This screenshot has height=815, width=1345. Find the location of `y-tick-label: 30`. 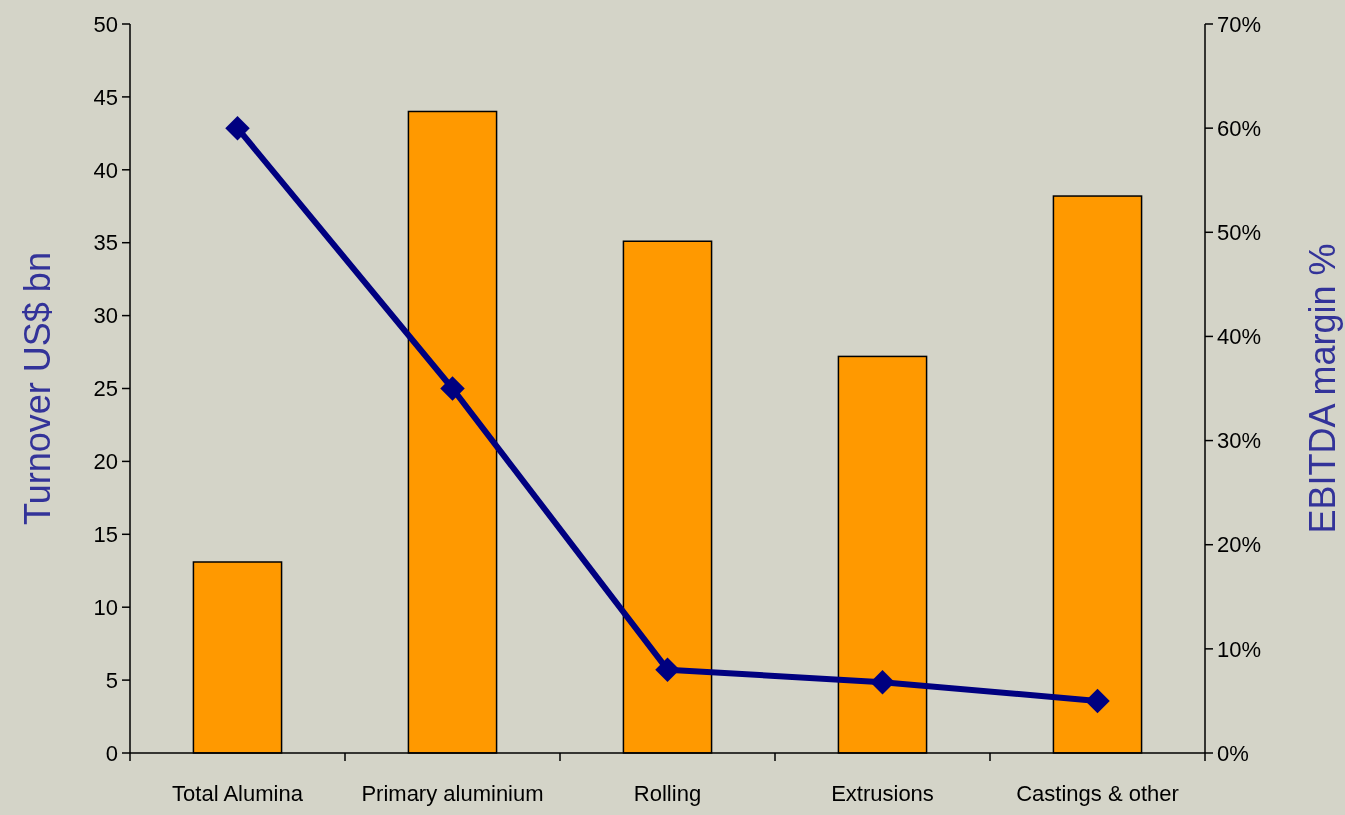

y-tick-label: 30 is located at coordinates (105, 316).